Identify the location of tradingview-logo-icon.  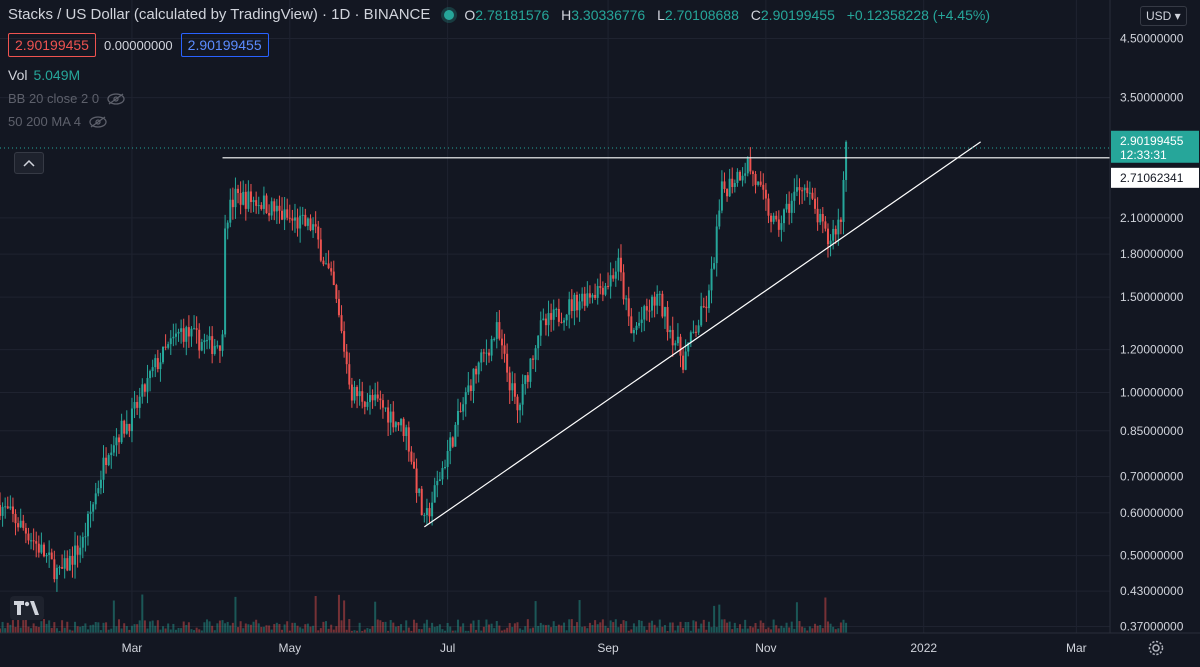
(27, 608).